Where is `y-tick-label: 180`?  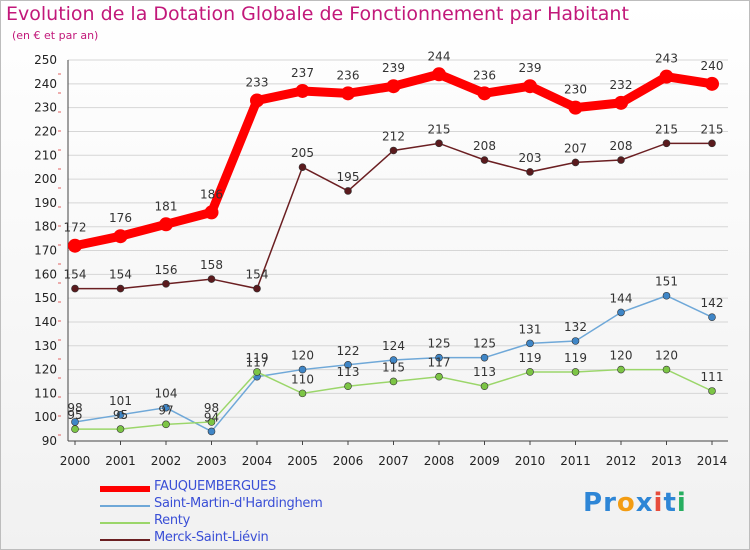
y-tick-label: 180 is located at coordinates (45, 227).